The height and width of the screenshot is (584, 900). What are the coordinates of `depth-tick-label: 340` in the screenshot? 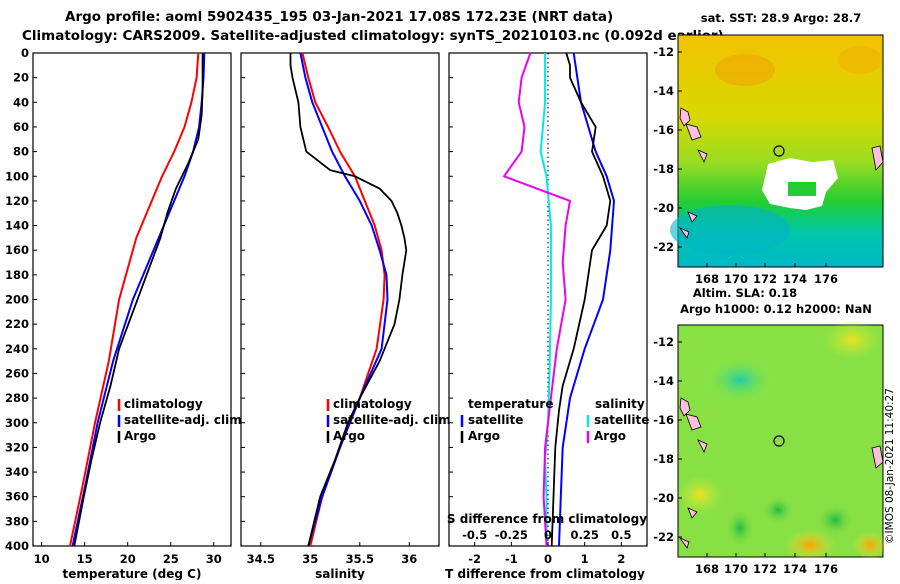 It's located at (17, 472).